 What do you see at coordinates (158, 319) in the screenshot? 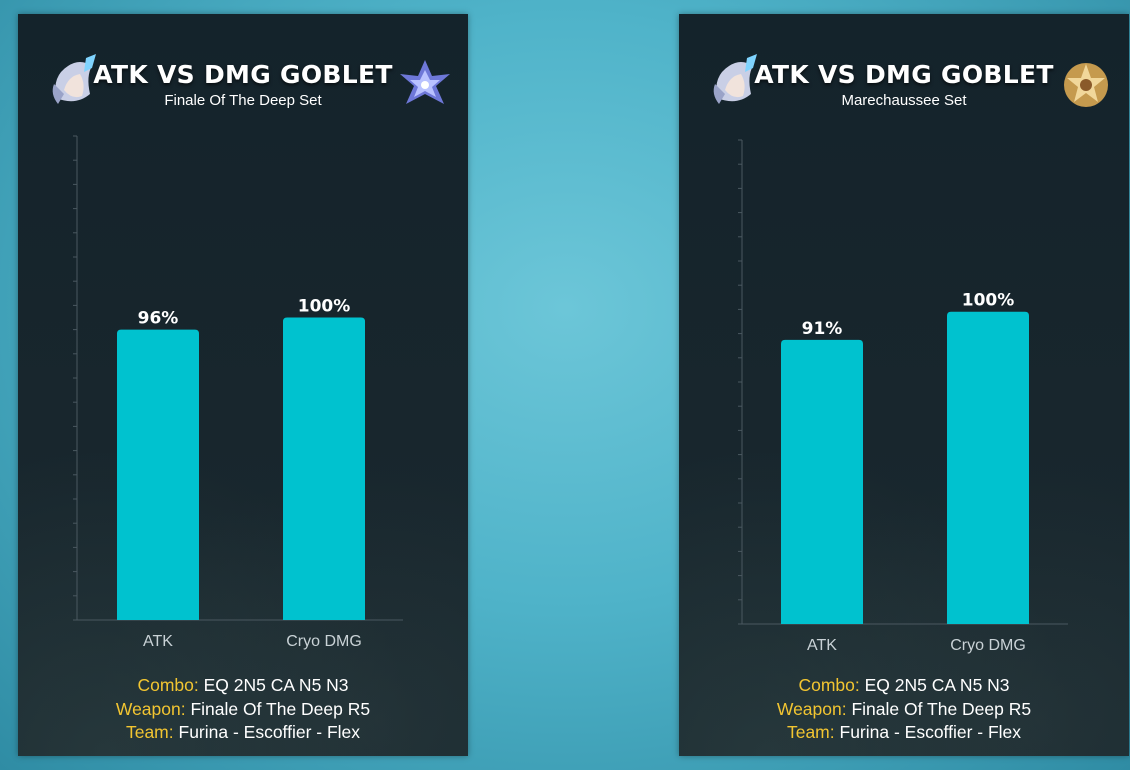
I see `data-label: 96%` at bounding box center [158, 319].